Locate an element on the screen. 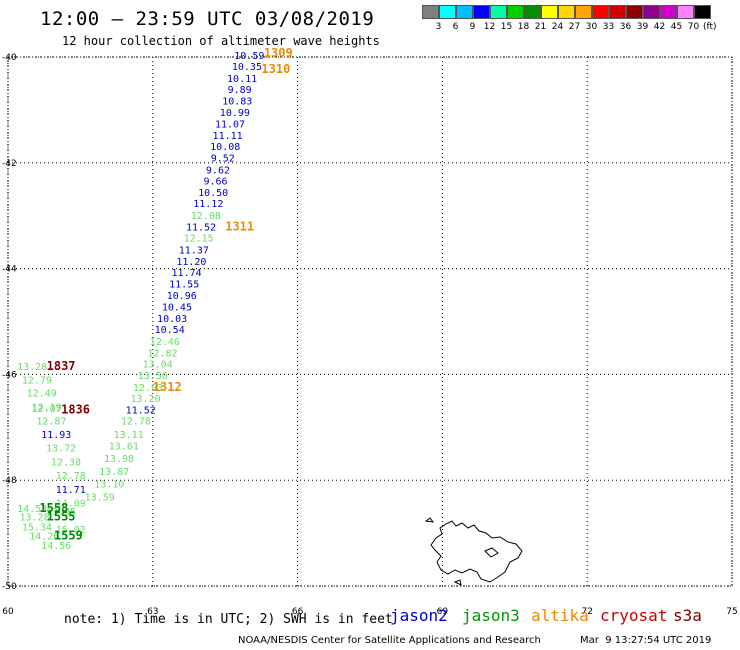  swh-observation: 14.09 is located at coordinates (71, 504).